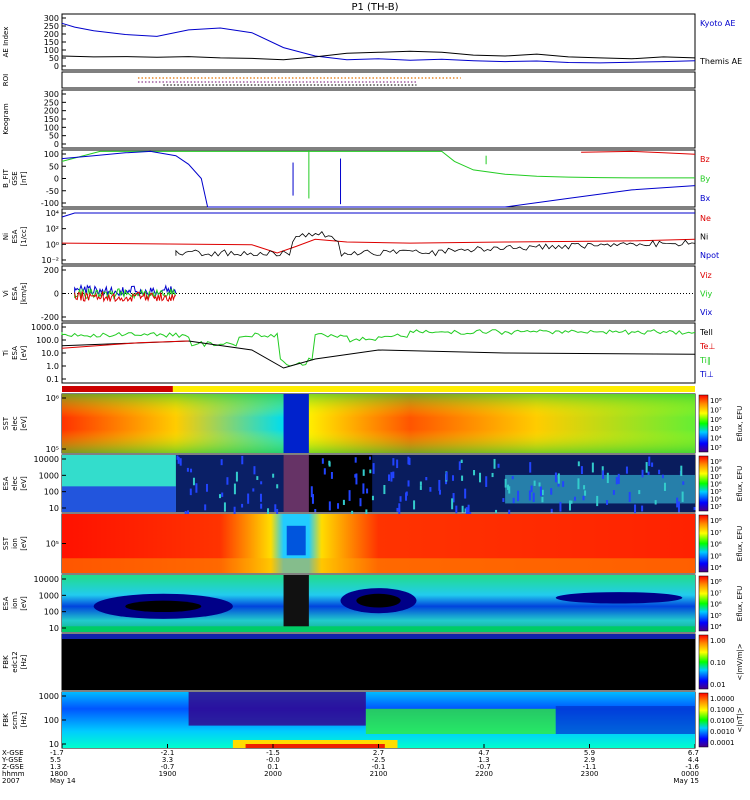 This screenshot has width=750, height=800. What do you see at coordinates (716, 429) in the screenshot?
I see `sst_e-colorbar-tick: 10⁵` at bounding box center [716, 429].